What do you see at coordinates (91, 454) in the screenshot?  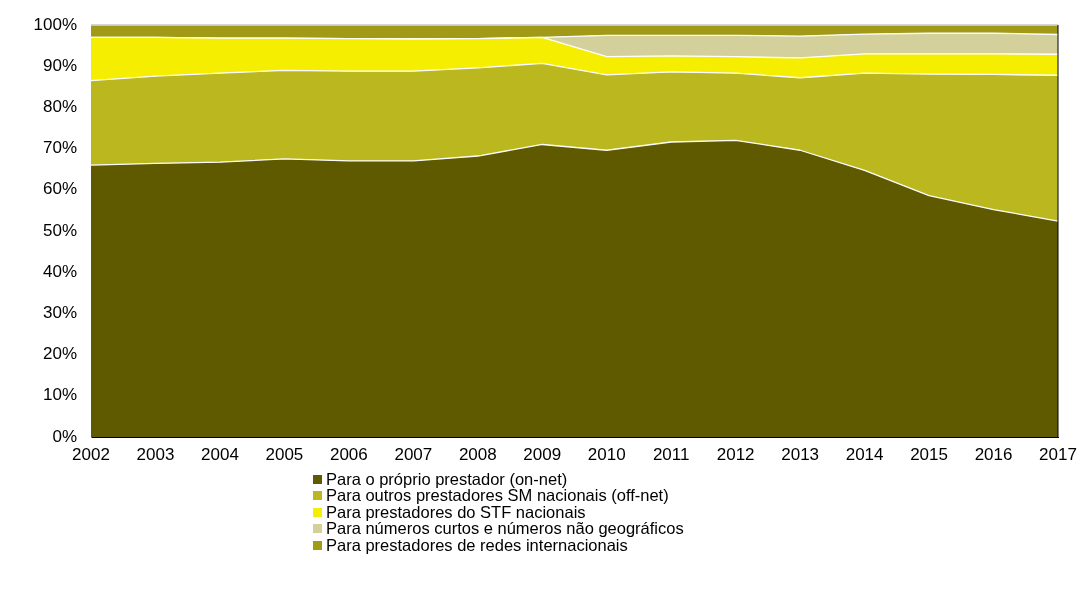 I see `x-tick-label: 2002` at bounding box center [91, 454].